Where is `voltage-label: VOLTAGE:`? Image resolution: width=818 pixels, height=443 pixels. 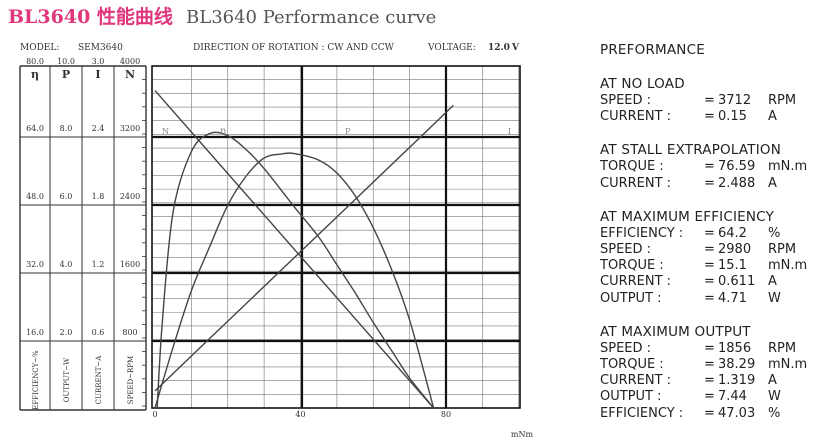 voltage-label: VOLTAGE: is located at coordinates (451, 48).